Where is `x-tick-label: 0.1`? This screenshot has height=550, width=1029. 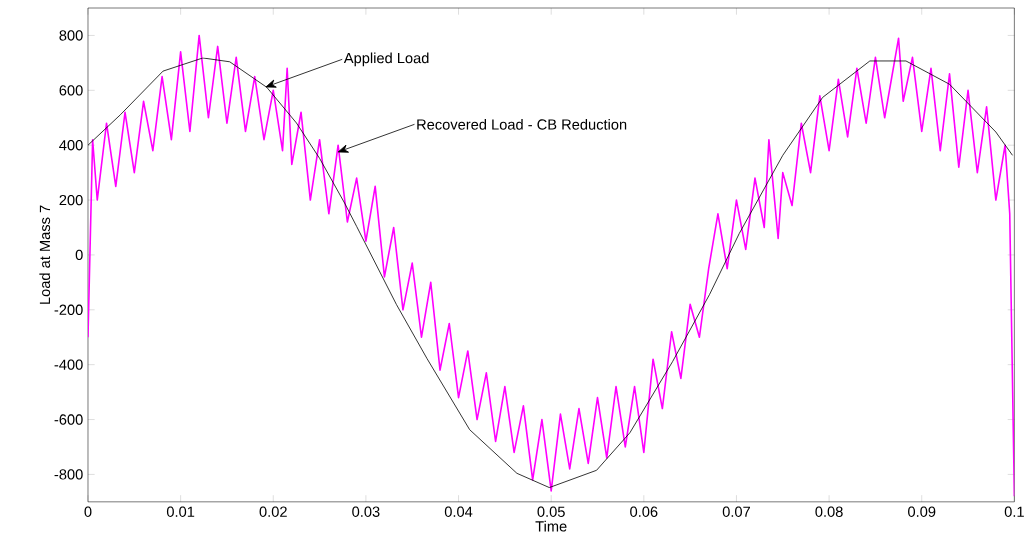
x-tick-label: 0.1 is located at coordinates (1014, 512).